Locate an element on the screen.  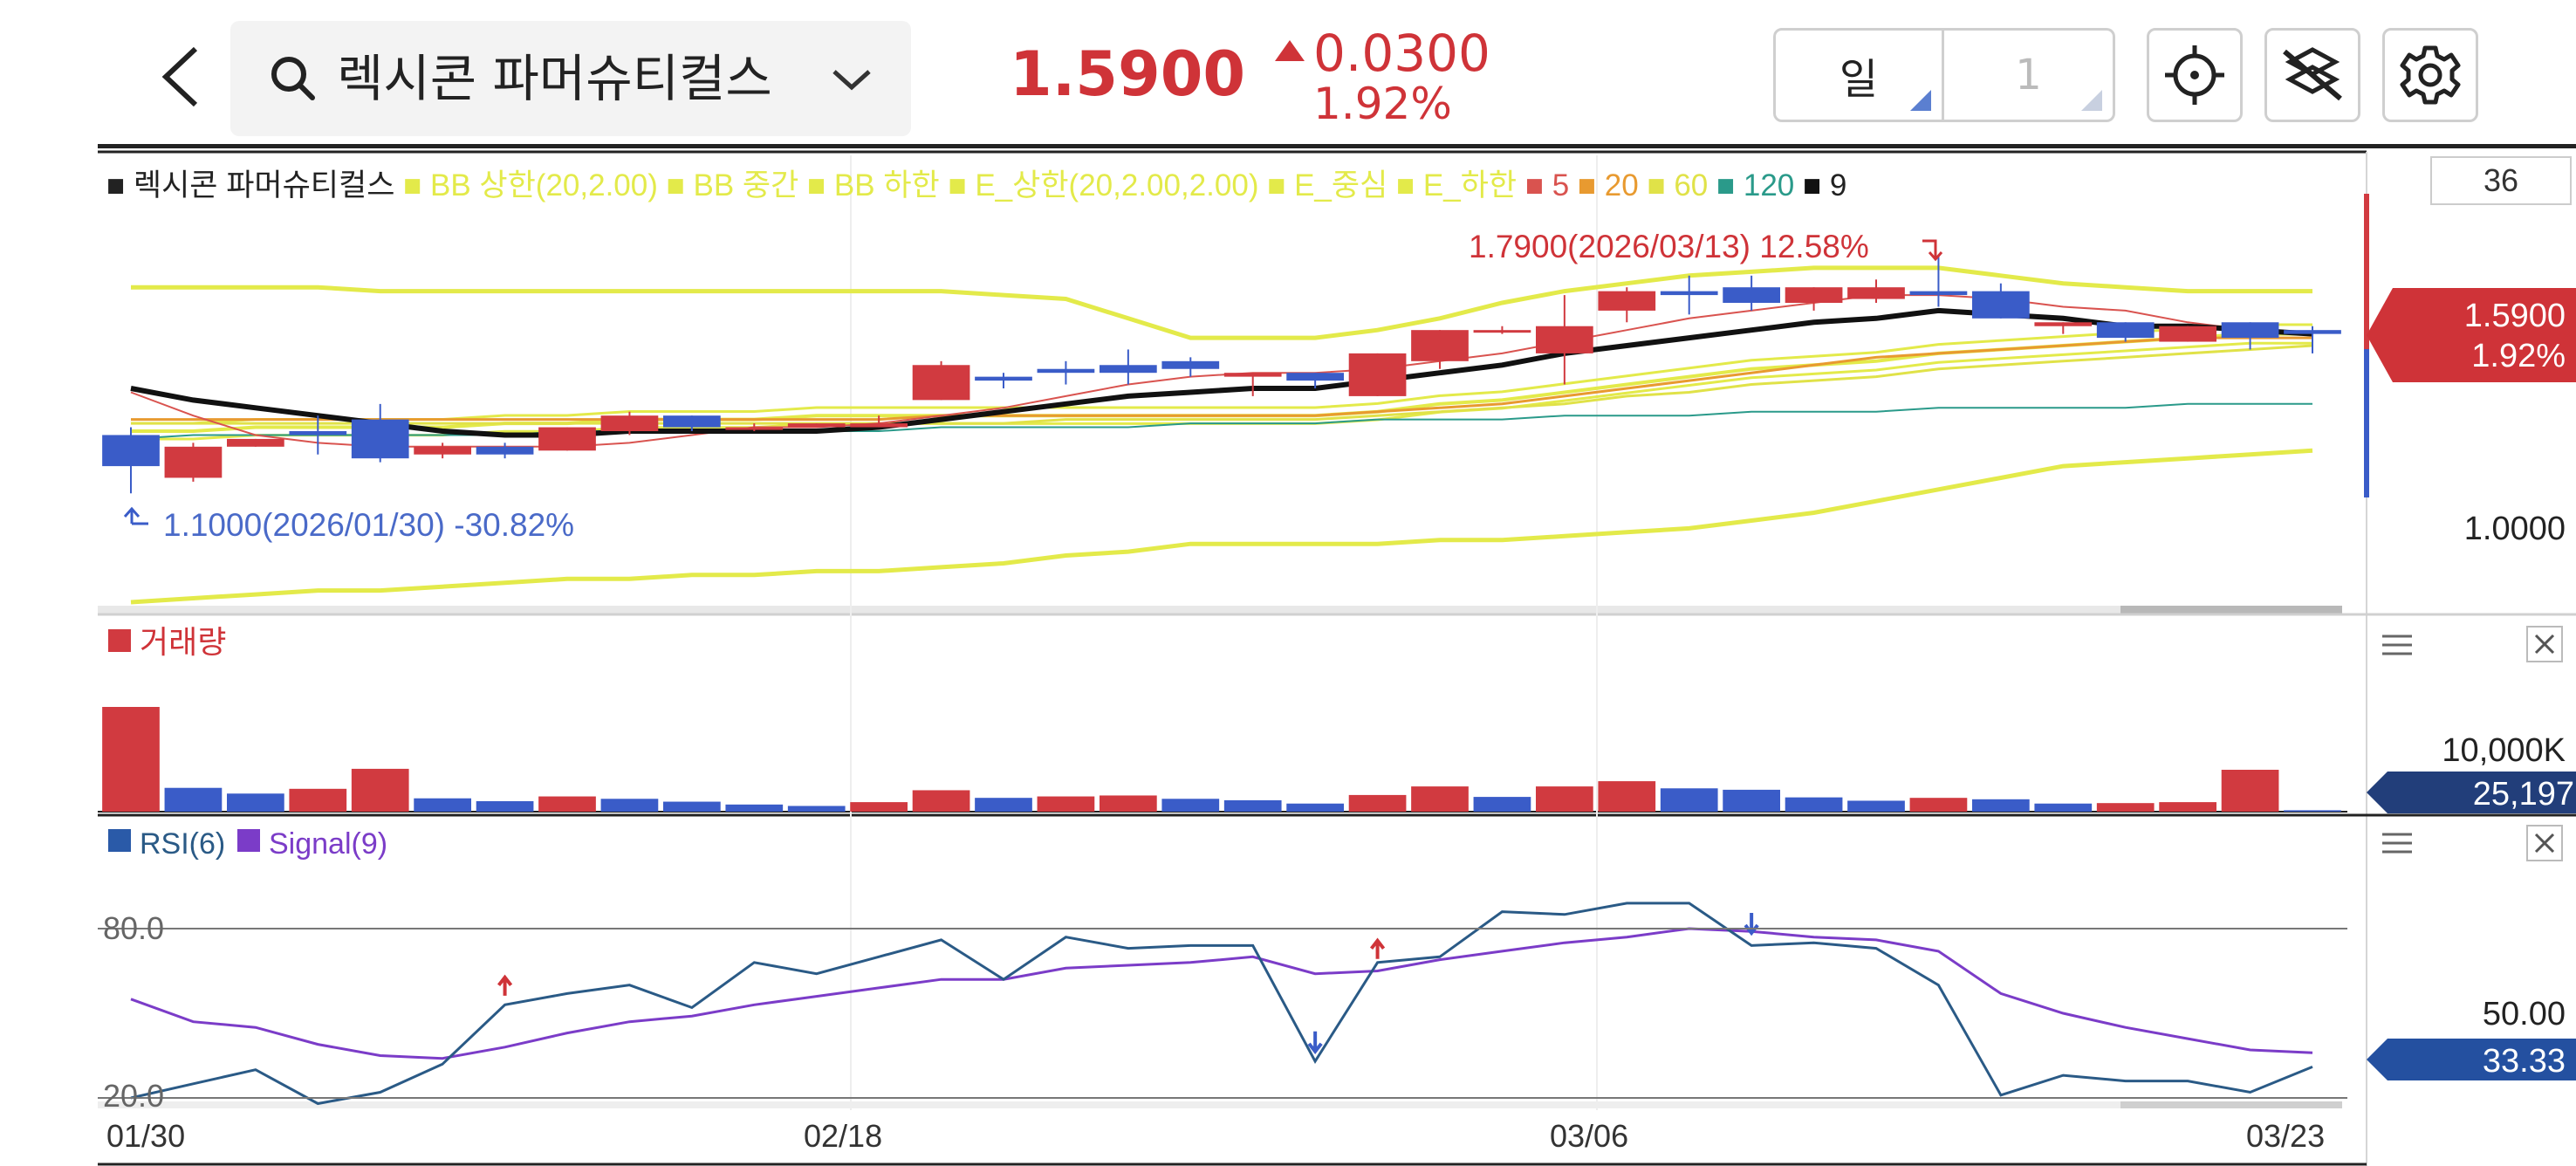
envelope-upper-line is located at coordinates (1221, 374).